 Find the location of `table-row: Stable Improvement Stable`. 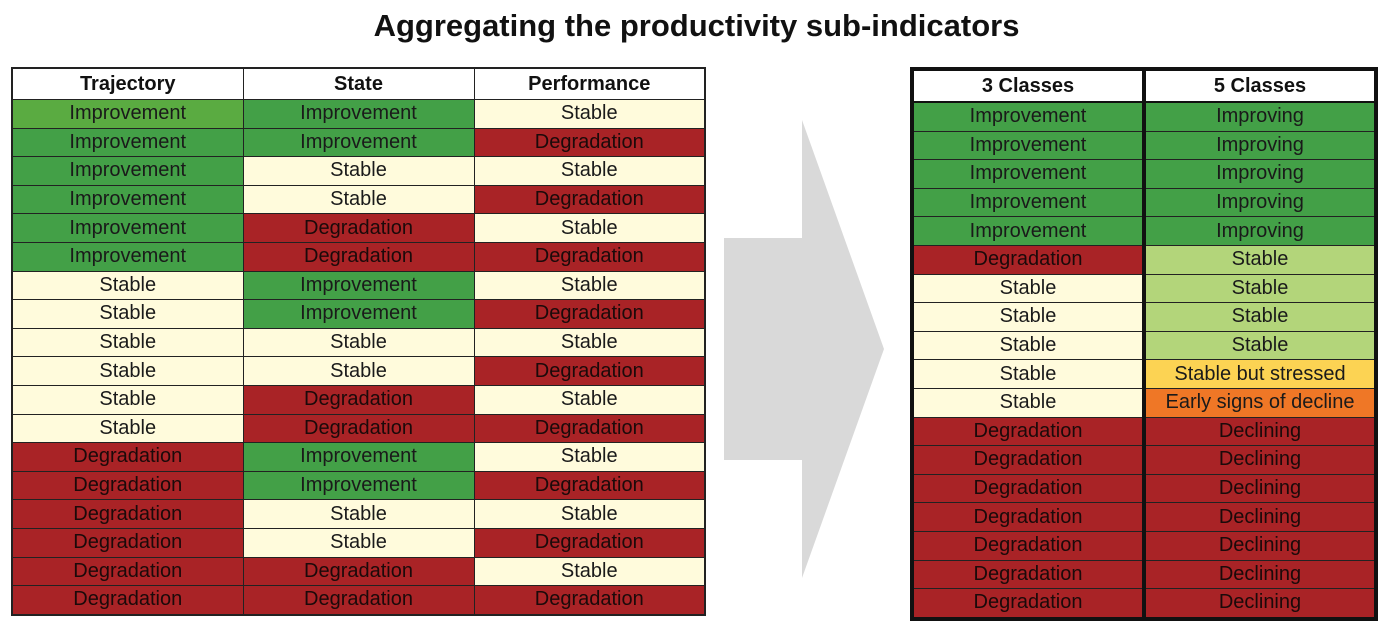

table-row: Stable Improvement Stable is located at coordinates (358, 285).